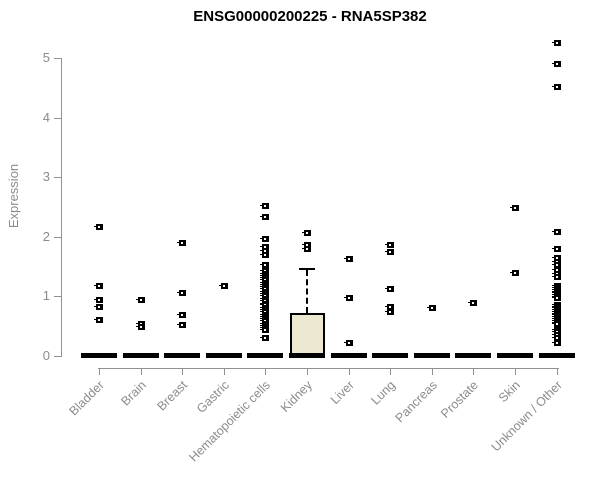 This screenshot has height=500, width=600. I want to click on y-tick-label: 2, so click(46, 236).